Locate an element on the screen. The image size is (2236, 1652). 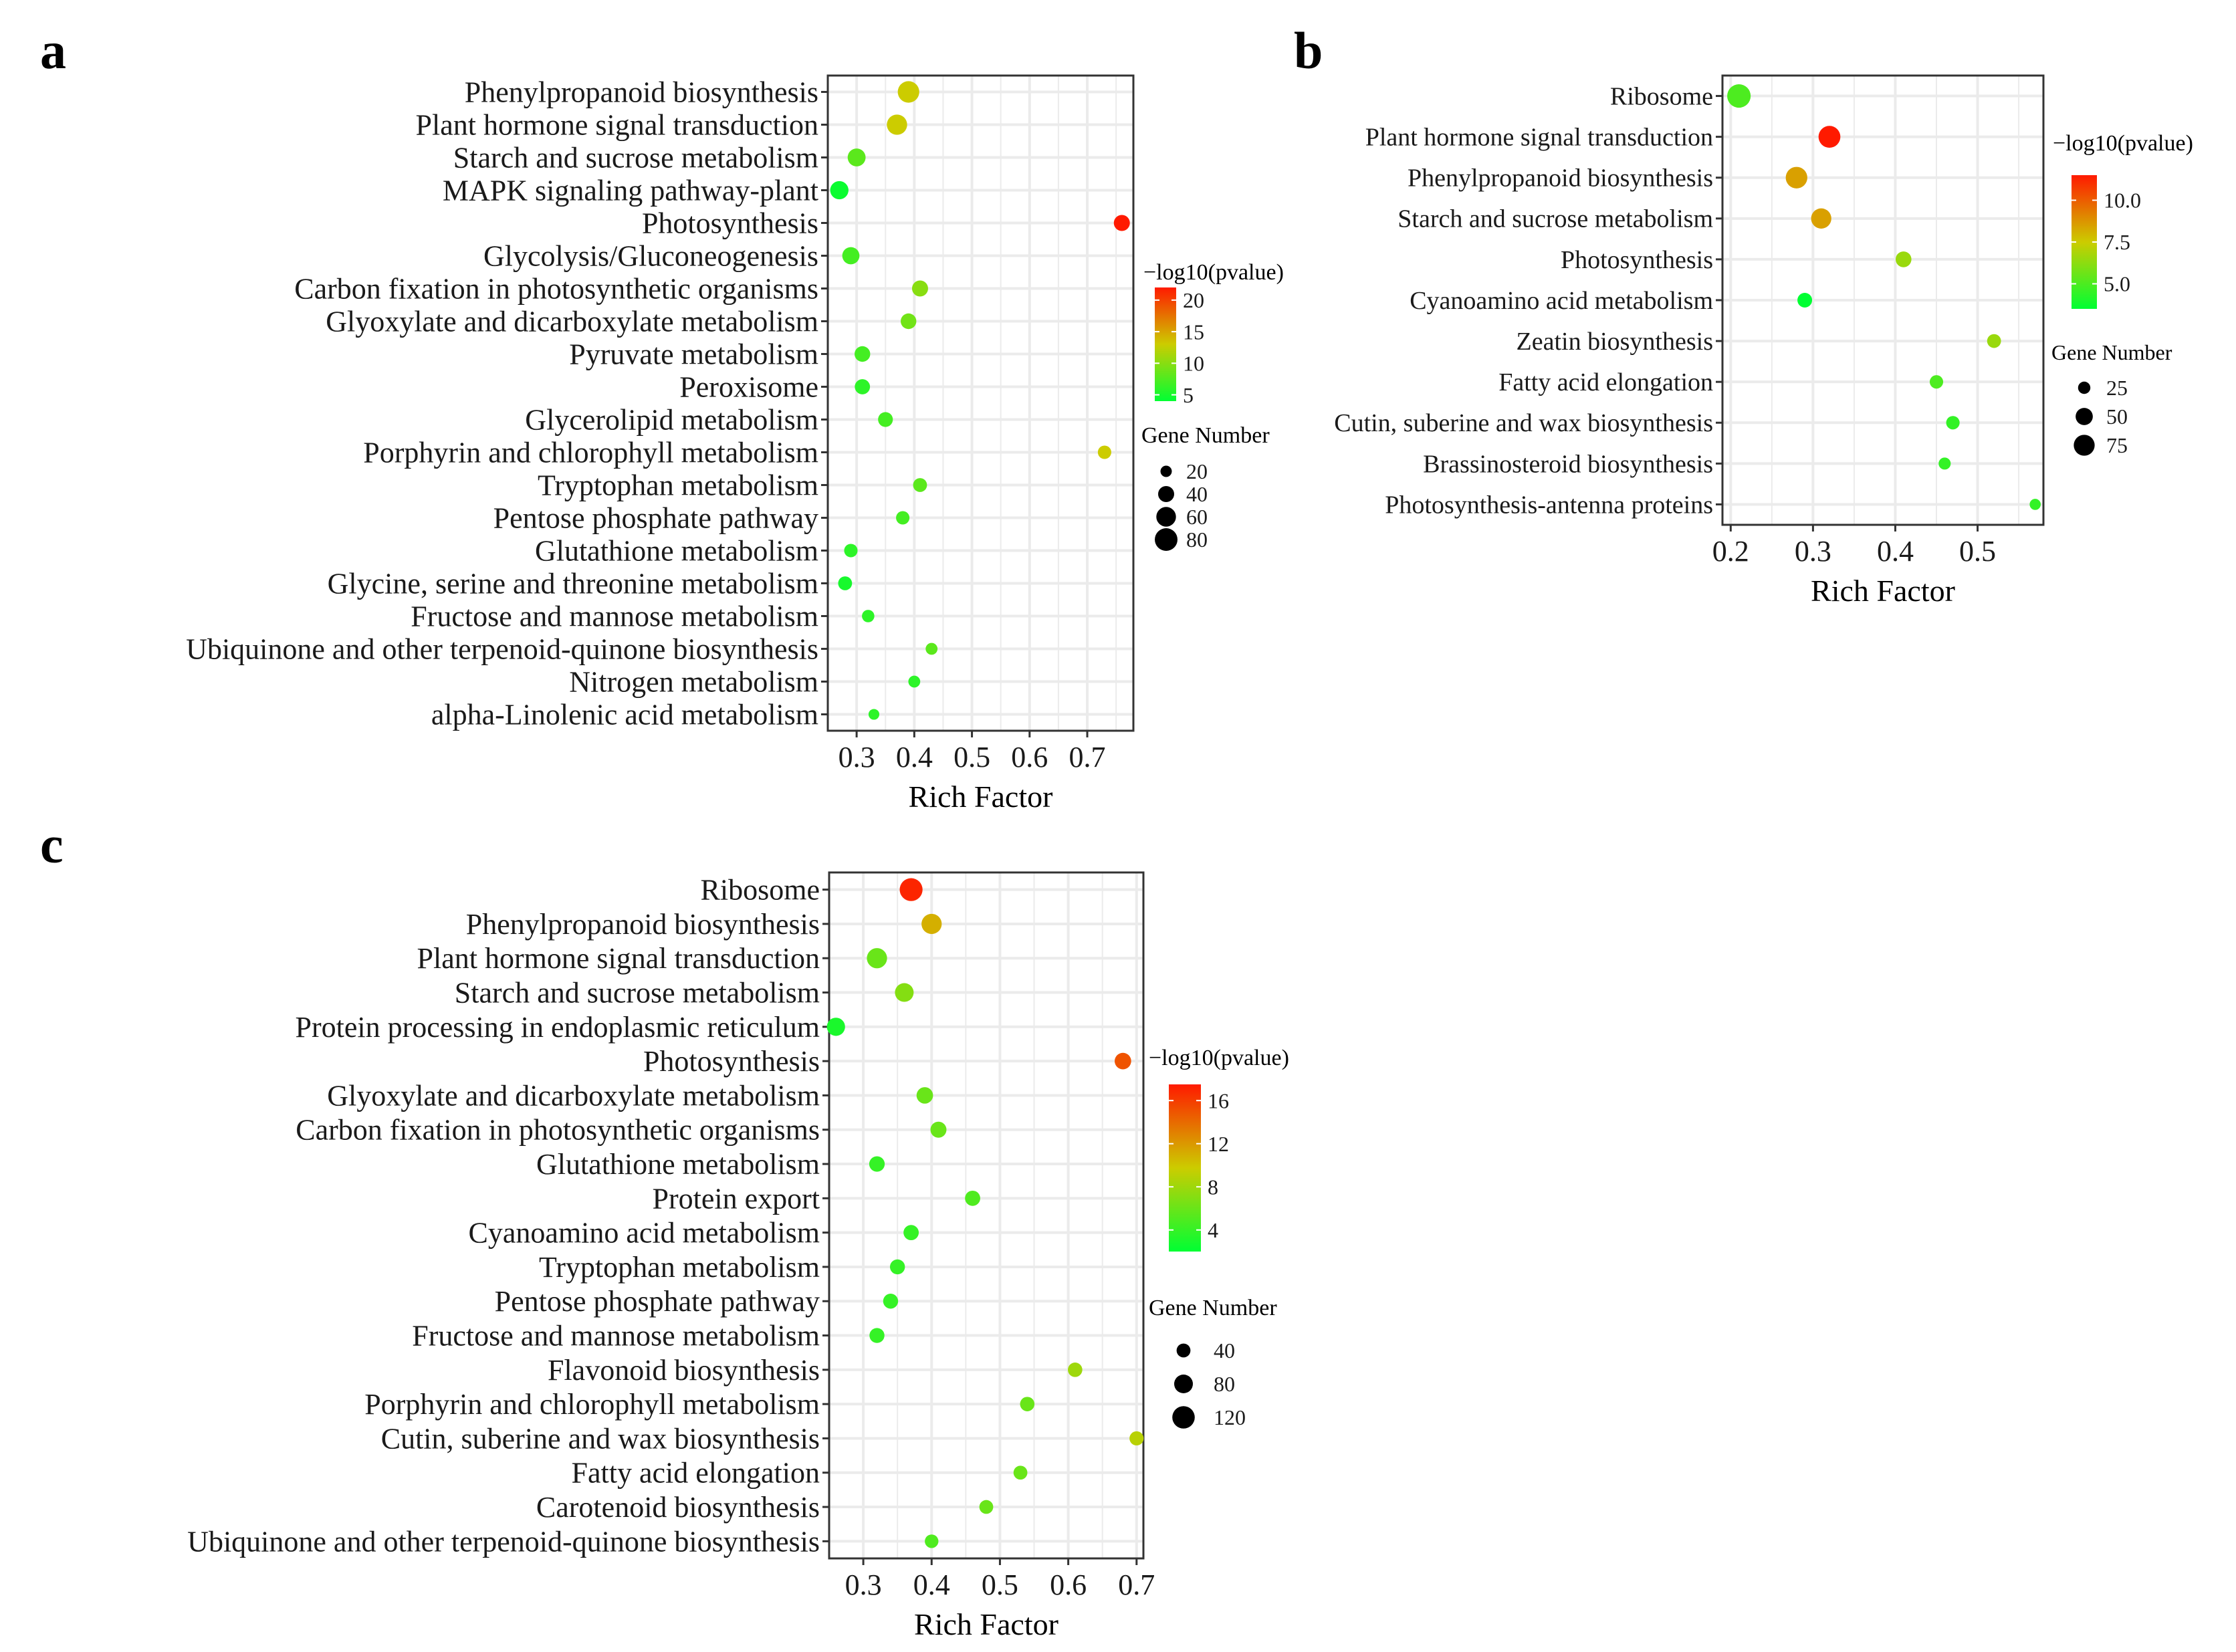
x-axis-label: Rich Factor is located at coordinates (981, 797).